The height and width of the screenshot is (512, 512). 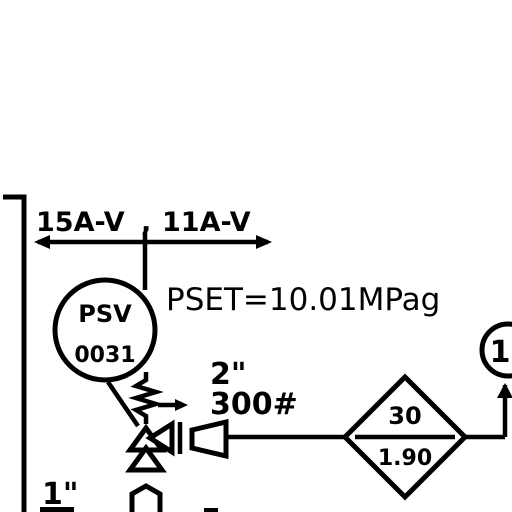 What do you see at coordinates (254, 404) in the screenshot?
I see `outlet-rating: 300#` at bounding box center [254, 404].